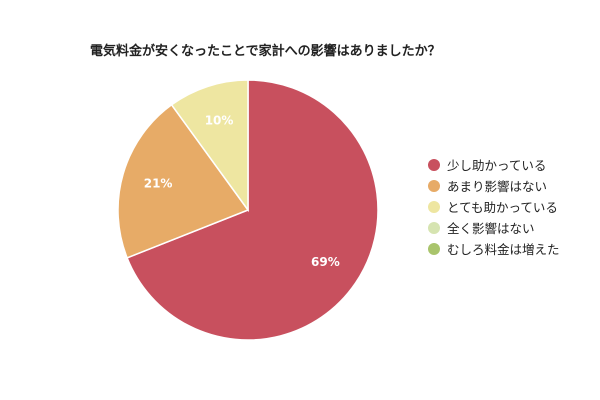 The height and width of the screenshot is (400, 600). I want to click on legend-item-3: 全く影響はない, so click(494, 227).